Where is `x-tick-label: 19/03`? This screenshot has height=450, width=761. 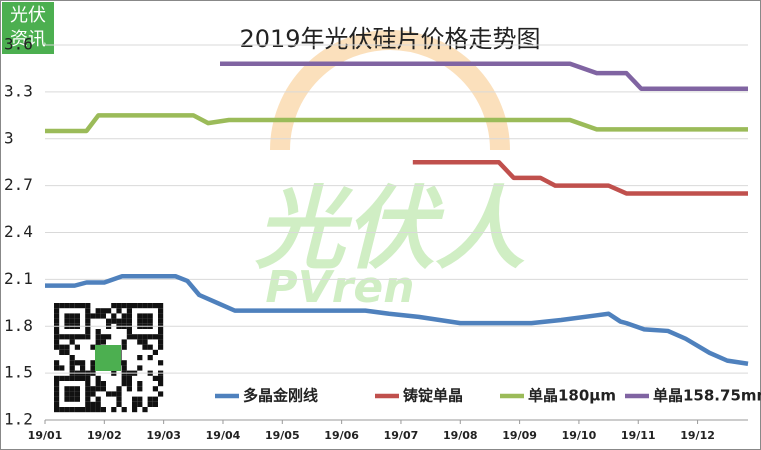 x-tick-label: 19/03 is located at coordinates (163, 435).